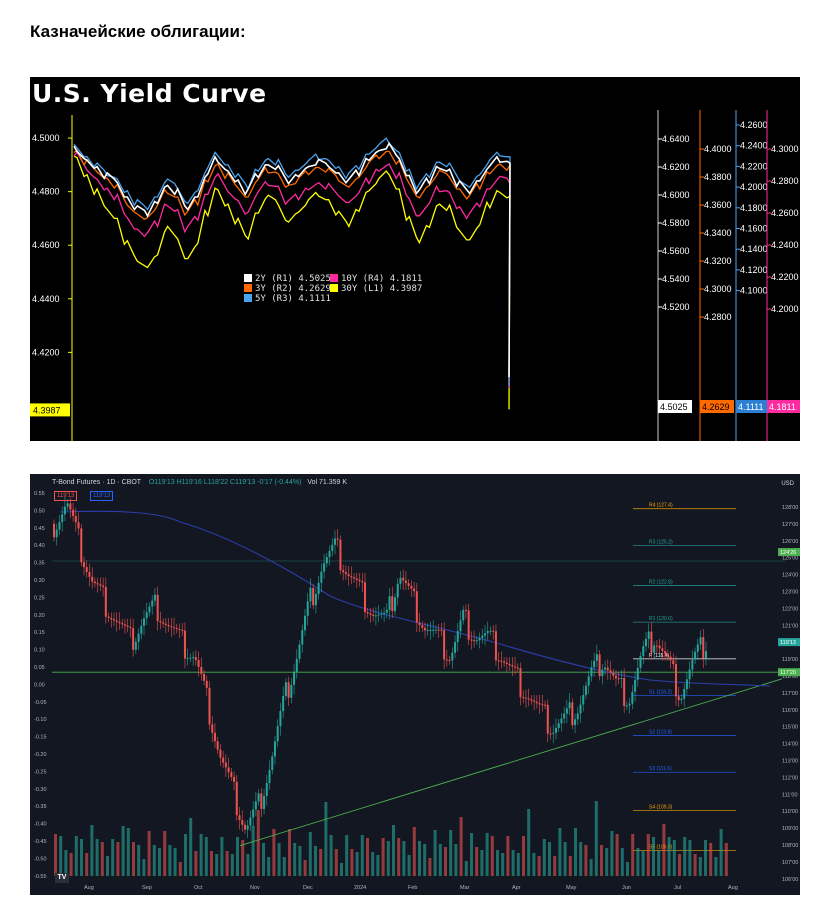 This screenshot has width=825, height=910. What do you see at coordinates (790, 542) in the screenshot?
I see `right-axis-tick-label: 126'00` at bounding box center [790, 542].